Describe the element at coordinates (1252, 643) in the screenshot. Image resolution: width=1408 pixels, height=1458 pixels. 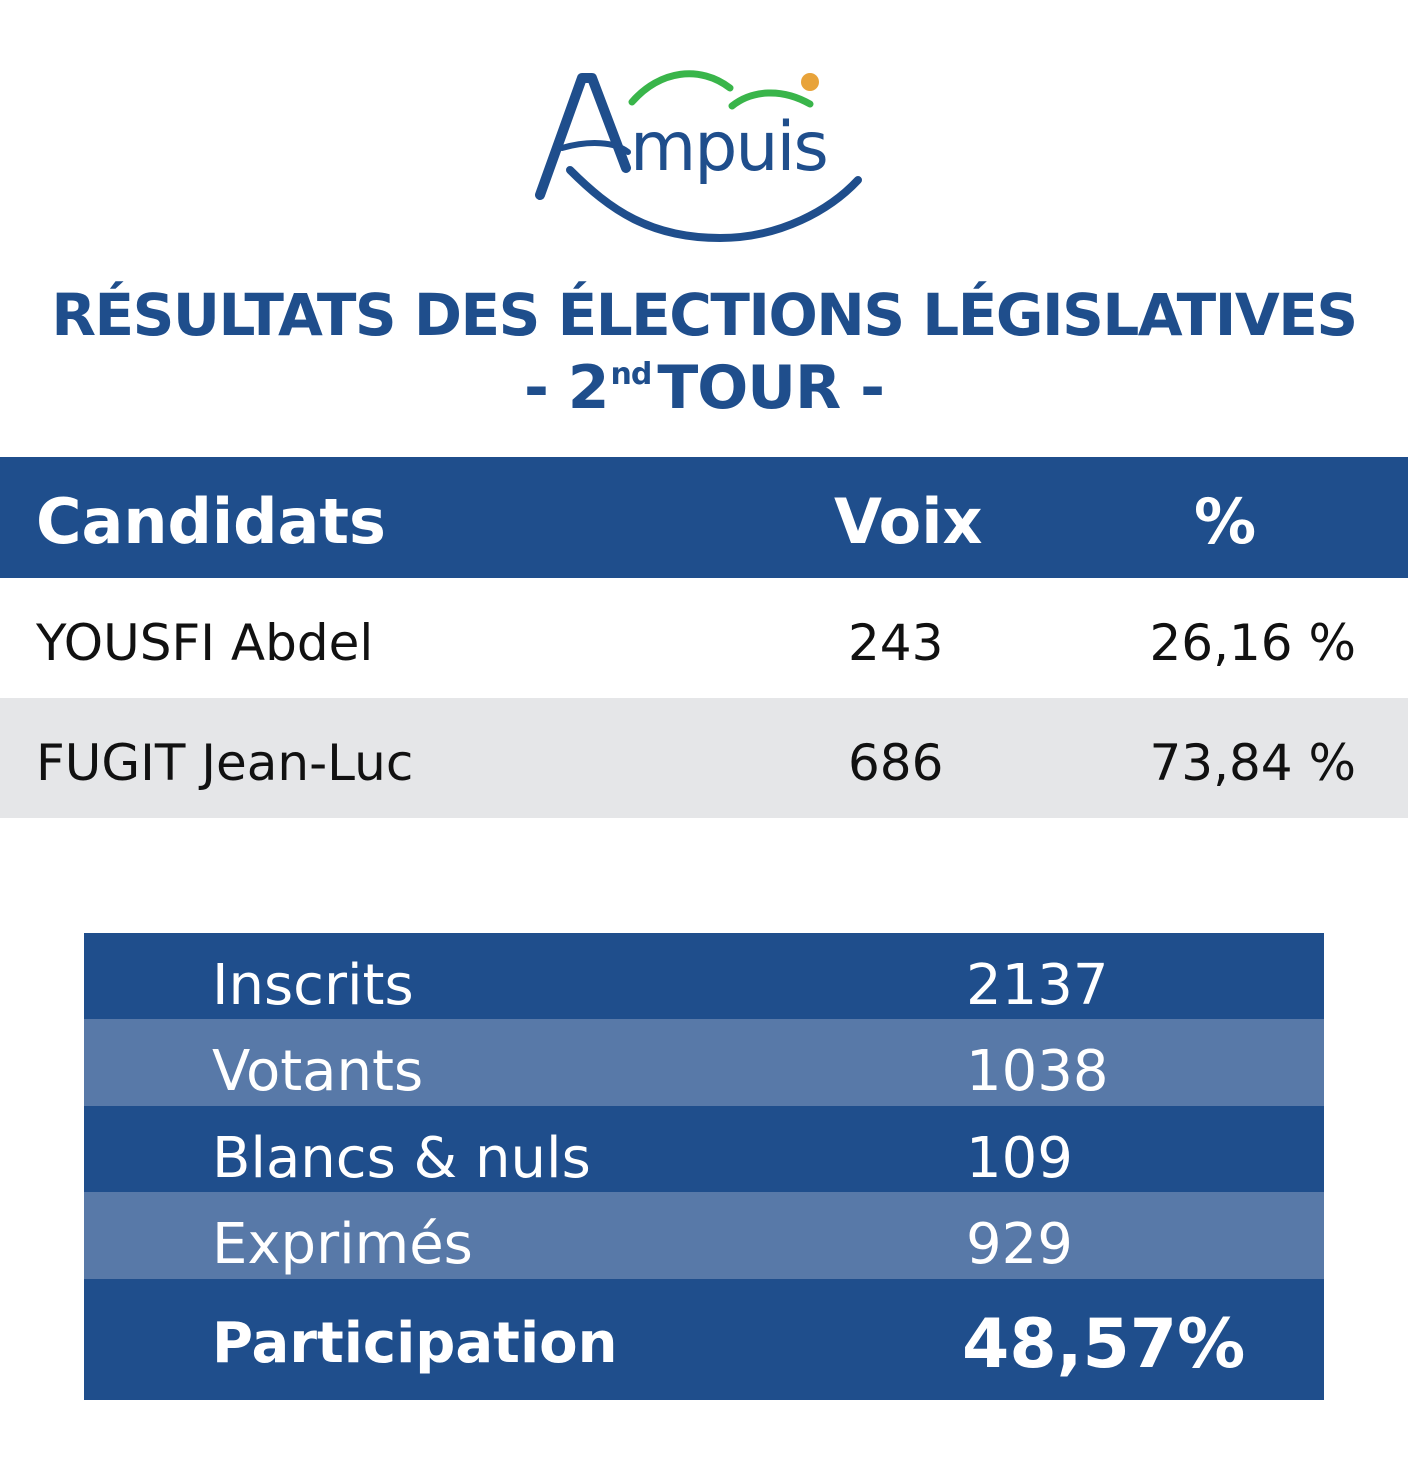
I see `candidate-percent: 26,16 %` at that location.